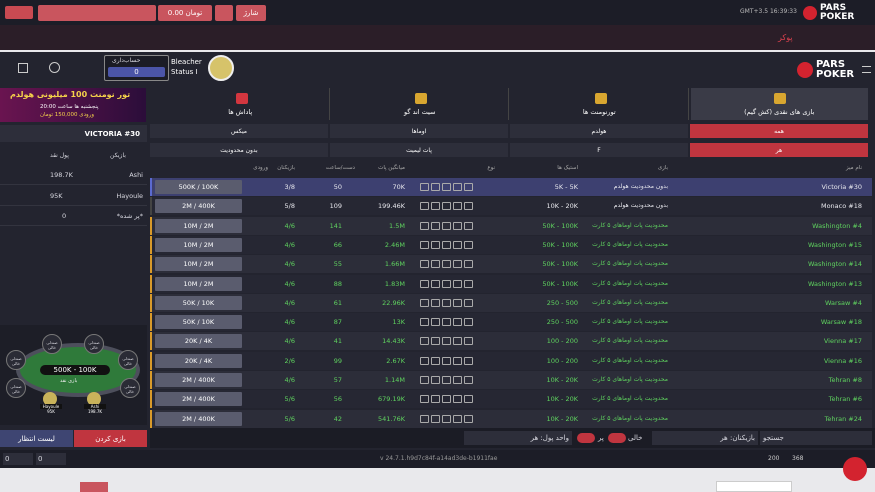 The height and width of the screenshot is (492, 875). I want to click on avg-pot: 541.76K, so click(391, 418).